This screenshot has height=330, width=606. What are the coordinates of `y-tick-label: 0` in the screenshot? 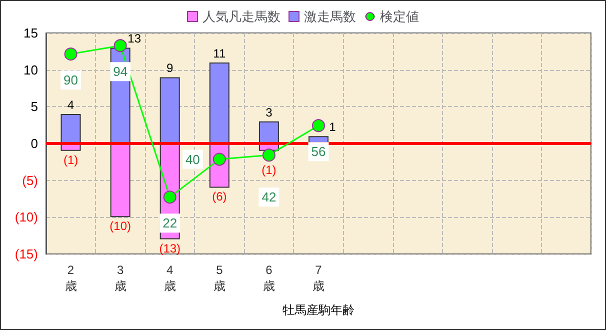 It's located at (34, 143).